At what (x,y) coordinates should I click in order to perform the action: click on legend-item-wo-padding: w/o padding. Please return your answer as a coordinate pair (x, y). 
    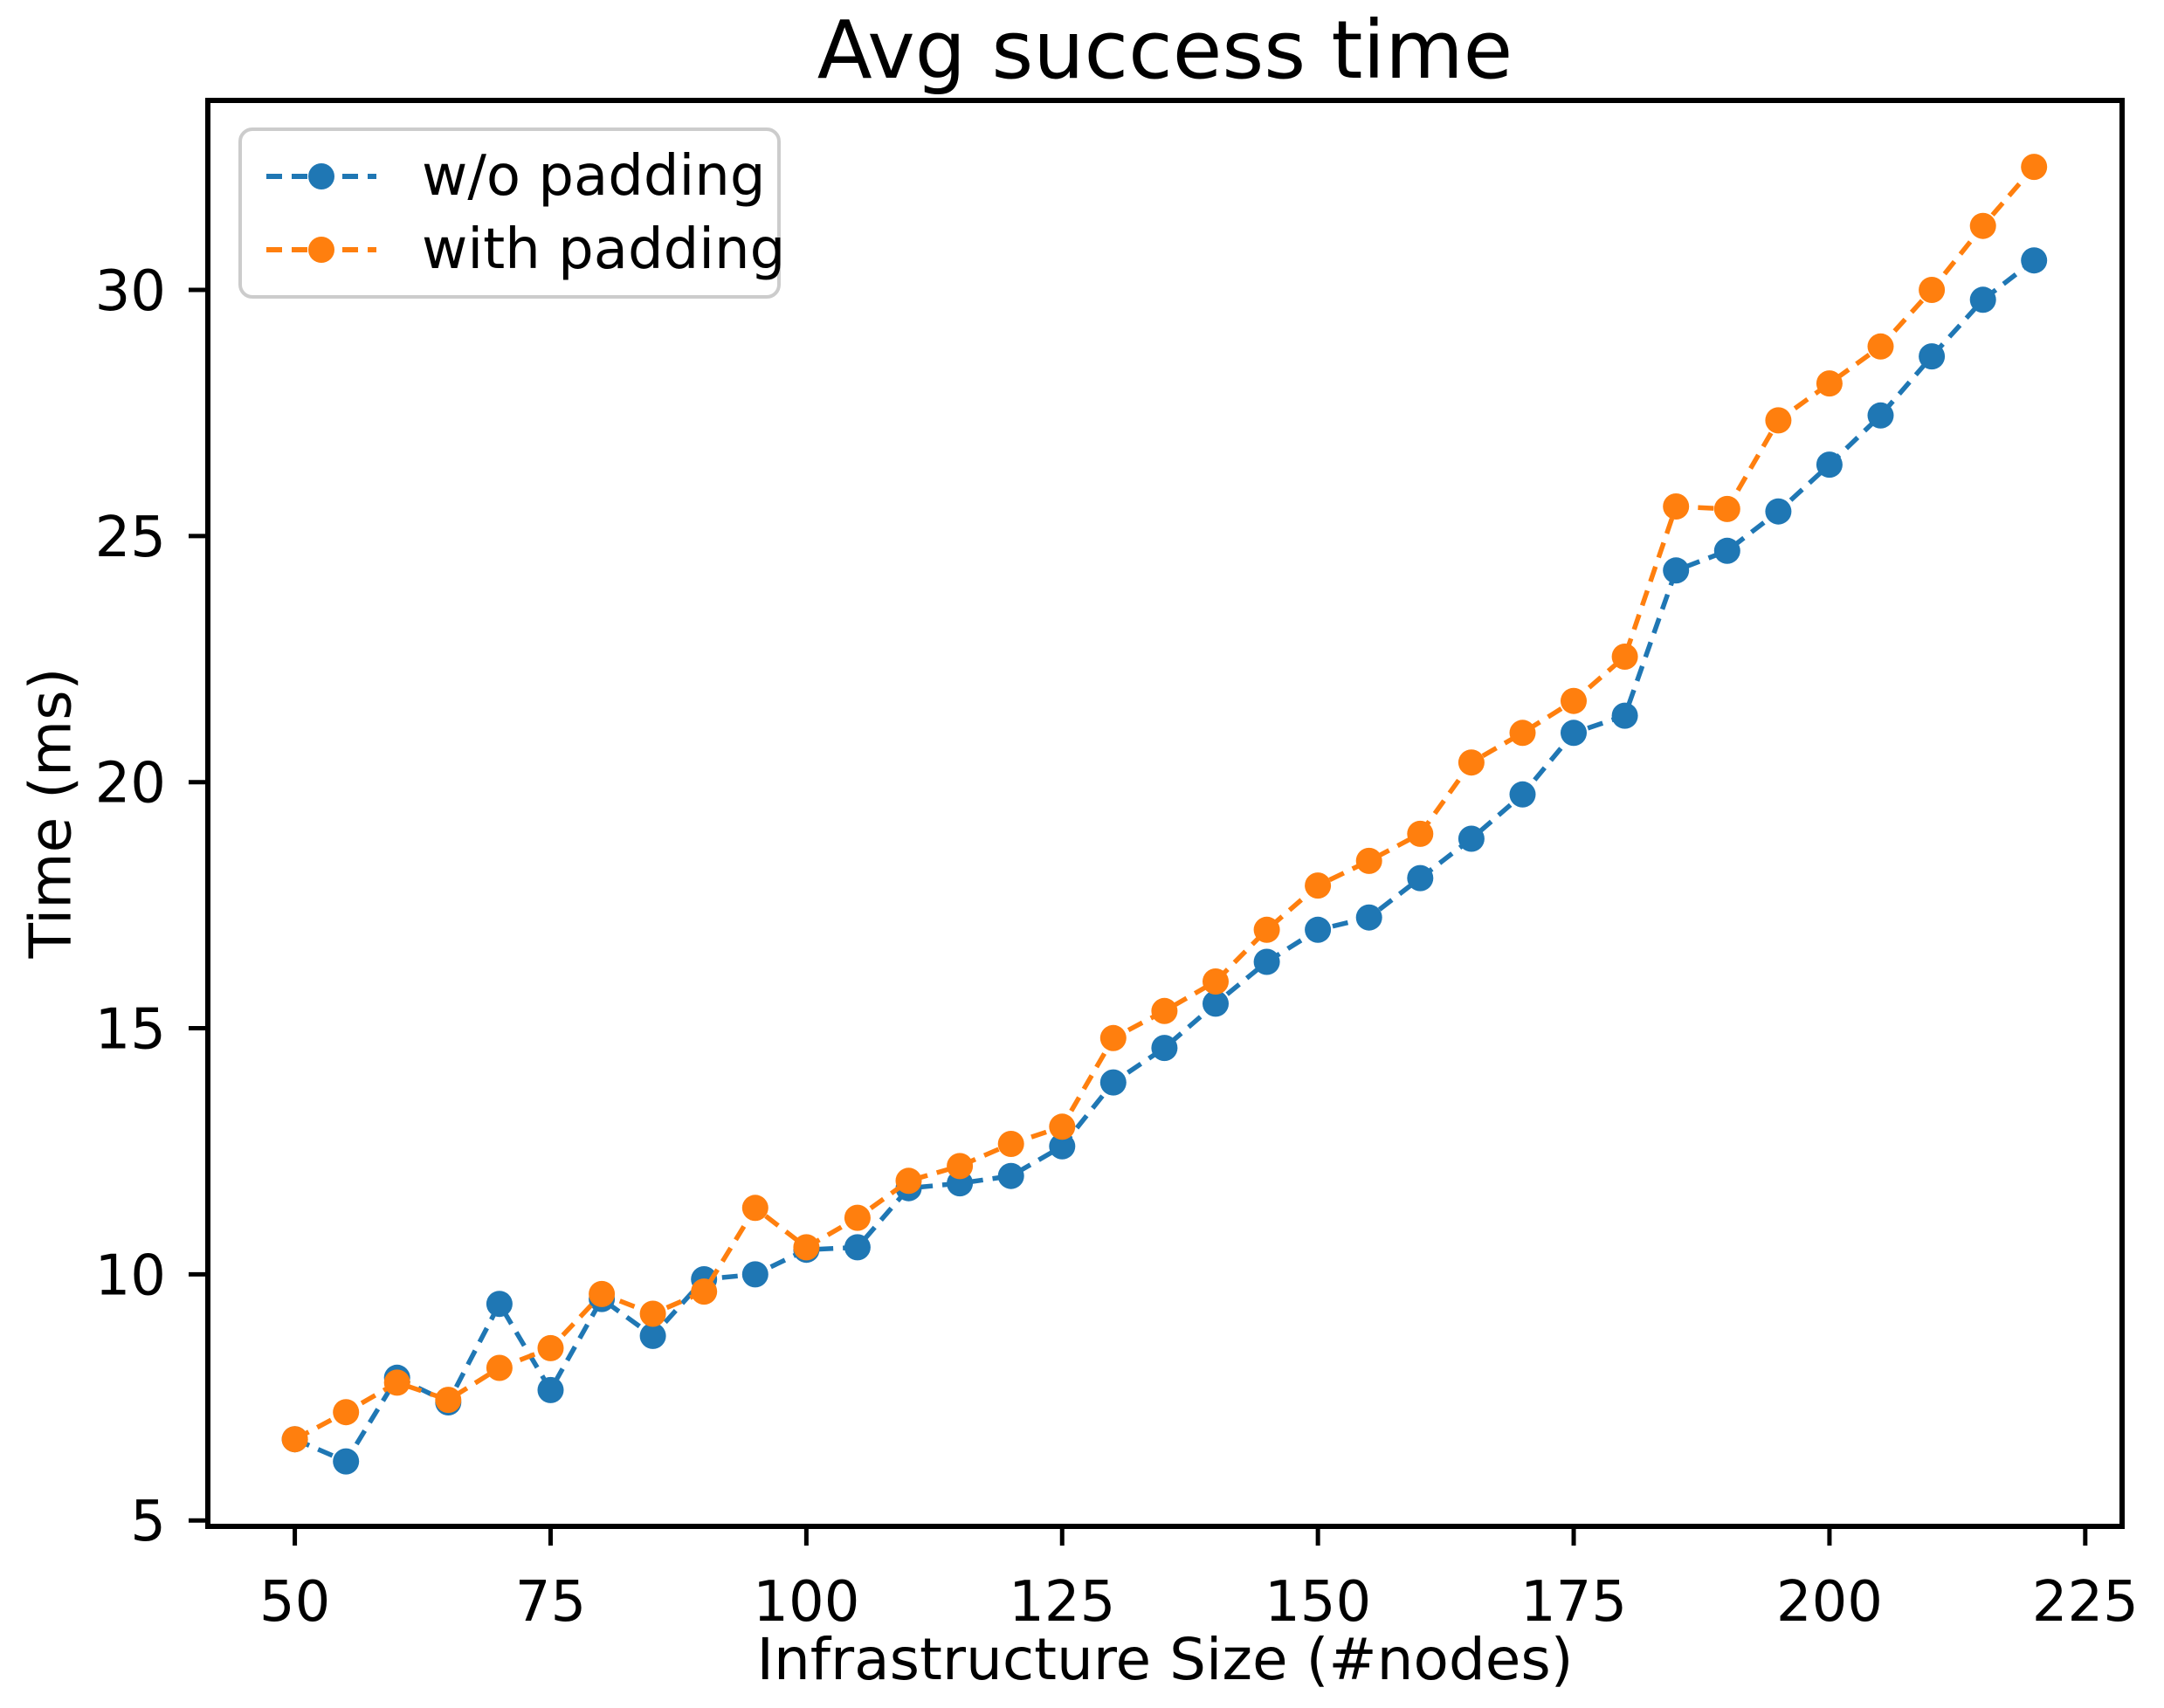
    Looking at the image, I should click on (515, 176).